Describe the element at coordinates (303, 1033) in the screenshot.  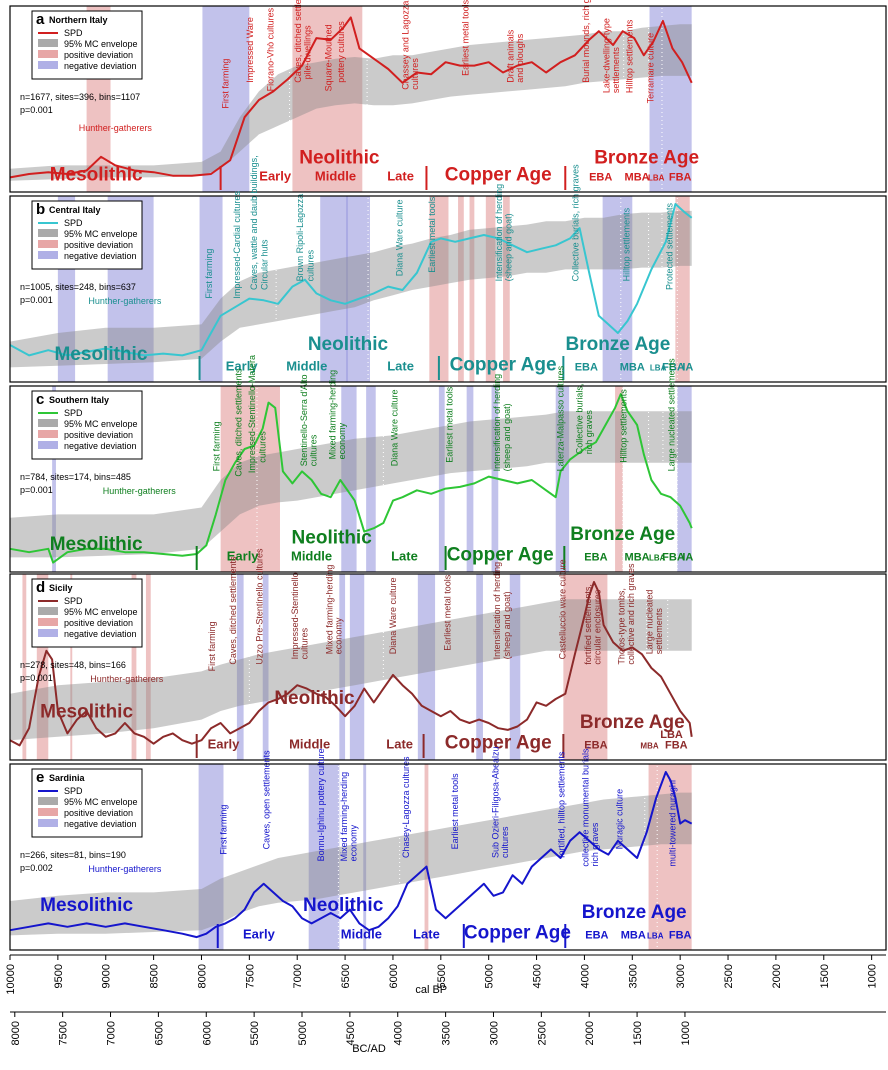
I see `bc-ad-tick-label: 5000` at that location.